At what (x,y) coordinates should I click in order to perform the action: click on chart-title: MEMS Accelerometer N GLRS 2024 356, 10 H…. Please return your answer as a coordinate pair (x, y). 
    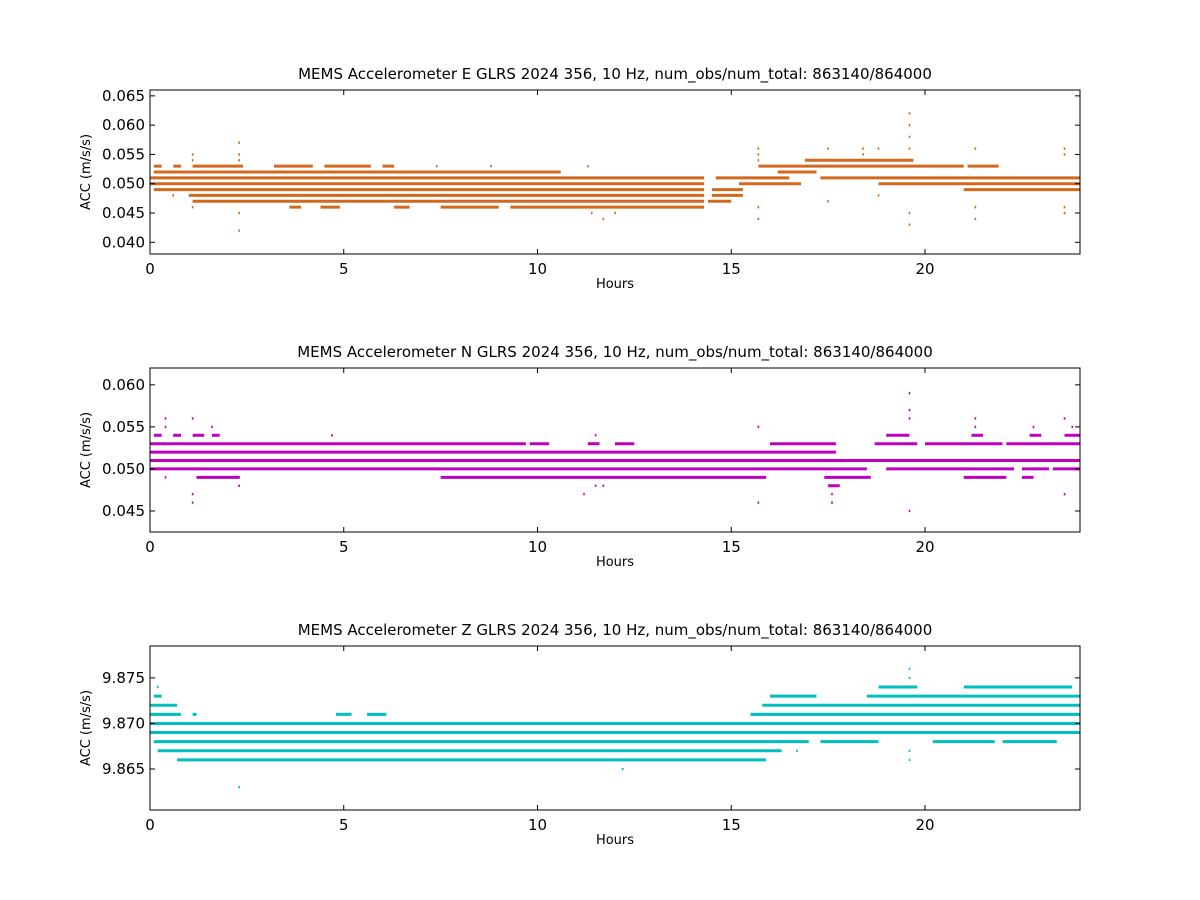
    Looking at the image, I should click on (615, 352).